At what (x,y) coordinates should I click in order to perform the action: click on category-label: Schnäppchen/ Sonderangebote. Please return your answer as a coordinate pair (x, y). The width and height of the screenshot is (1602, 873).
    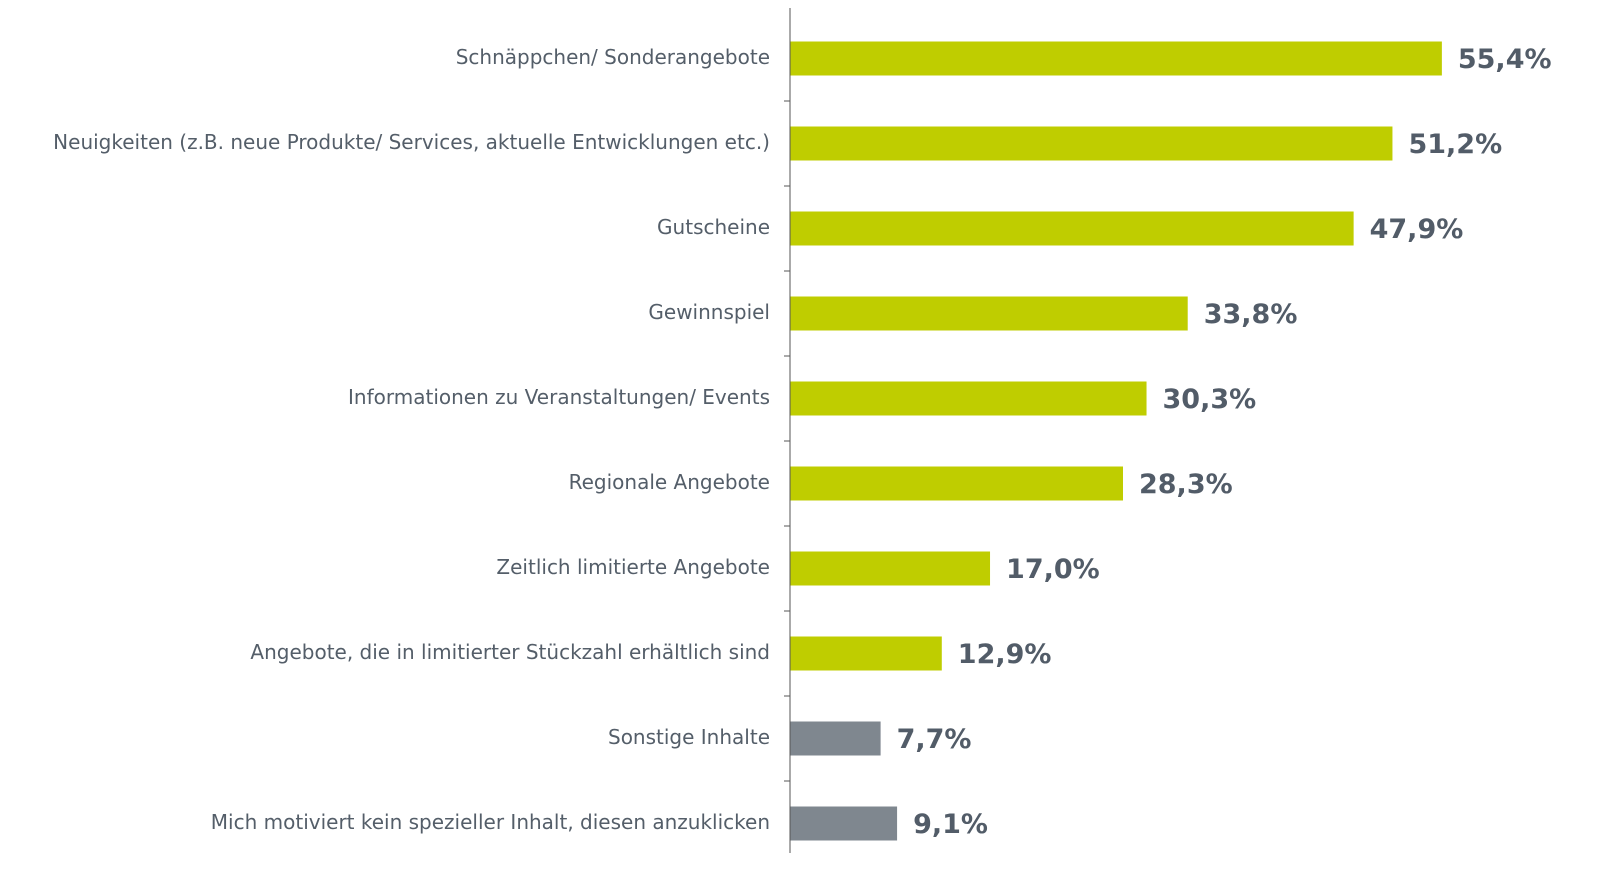
    Looking at the image, I should click on (613, 57).